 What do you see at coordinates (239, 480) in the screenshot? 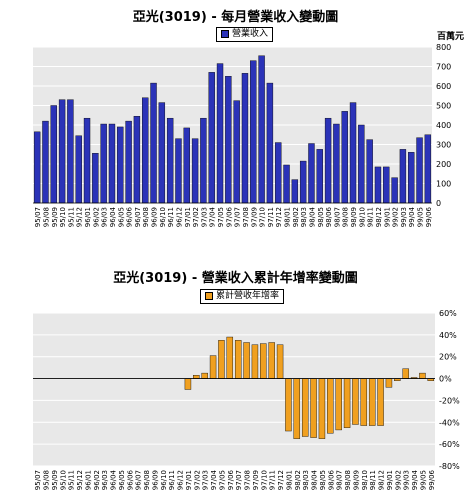
I see `x-tick-label: 97/07` at bounding box center [239, 480].